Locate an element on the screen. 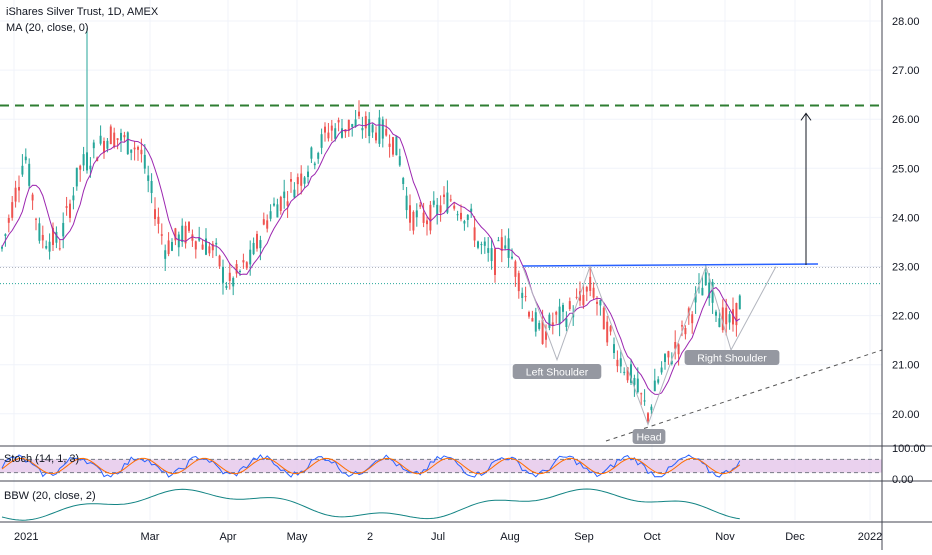 The height and width of the screenshot is (555, 932). price-tick-label: 21.00 is located at coordinates (906, 366).